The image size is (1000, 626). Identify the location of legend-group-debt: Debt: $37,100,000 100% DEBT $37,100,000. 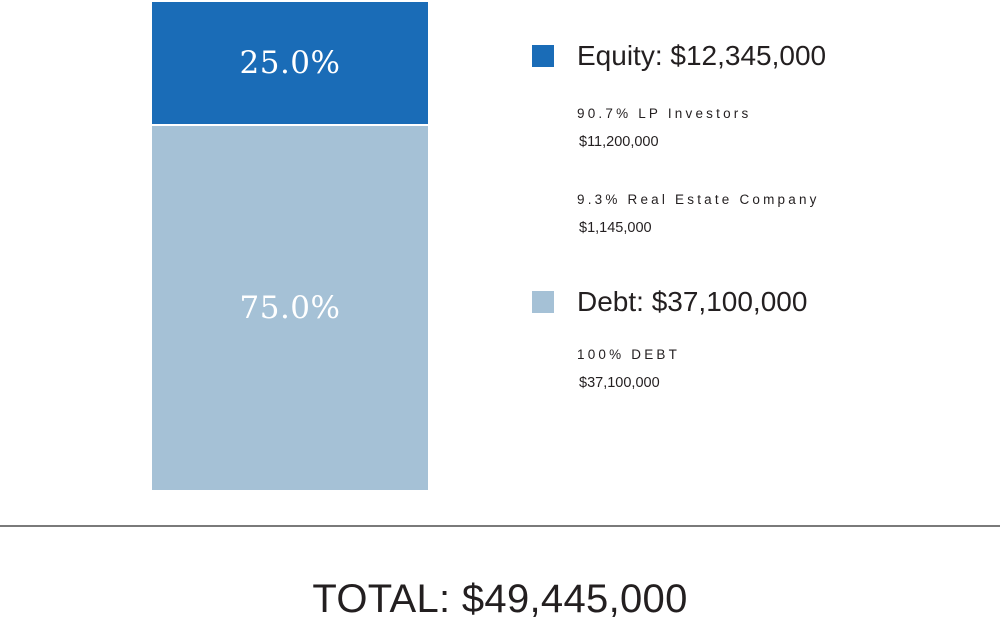
(752, 356).